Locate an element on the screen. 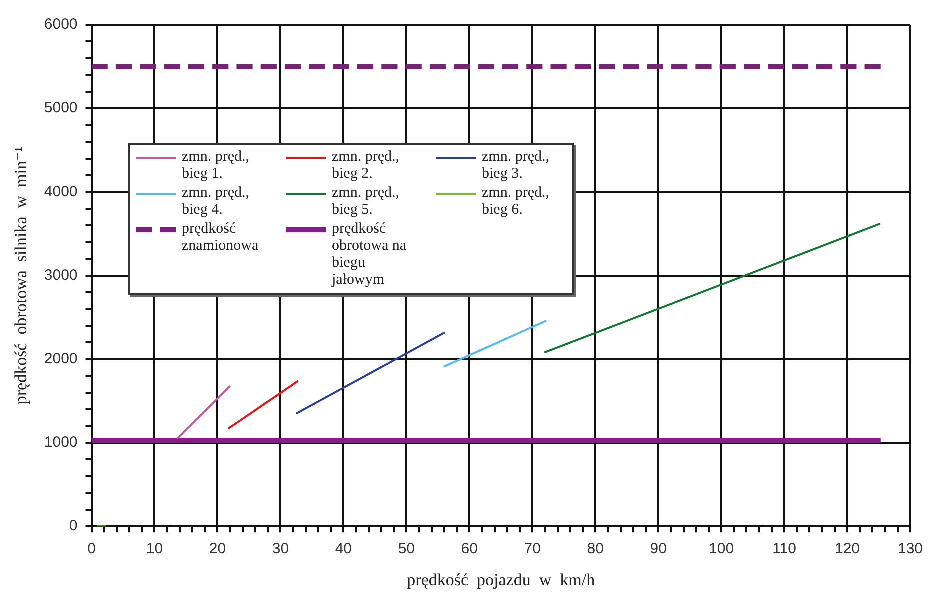 The image size is (939, 603). y-tick-label: 3000 is located at coordinates (61, 275).